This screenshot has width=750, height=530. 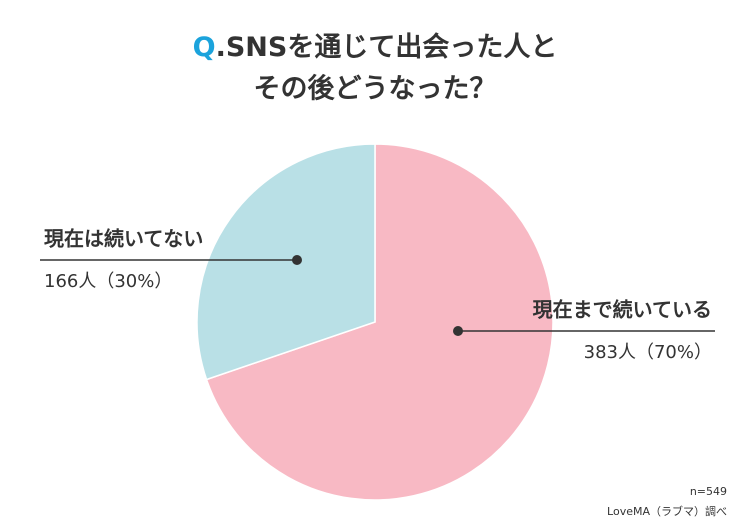 I want to click on category-label: 現在は続いてない, so click(x=123, y=239).